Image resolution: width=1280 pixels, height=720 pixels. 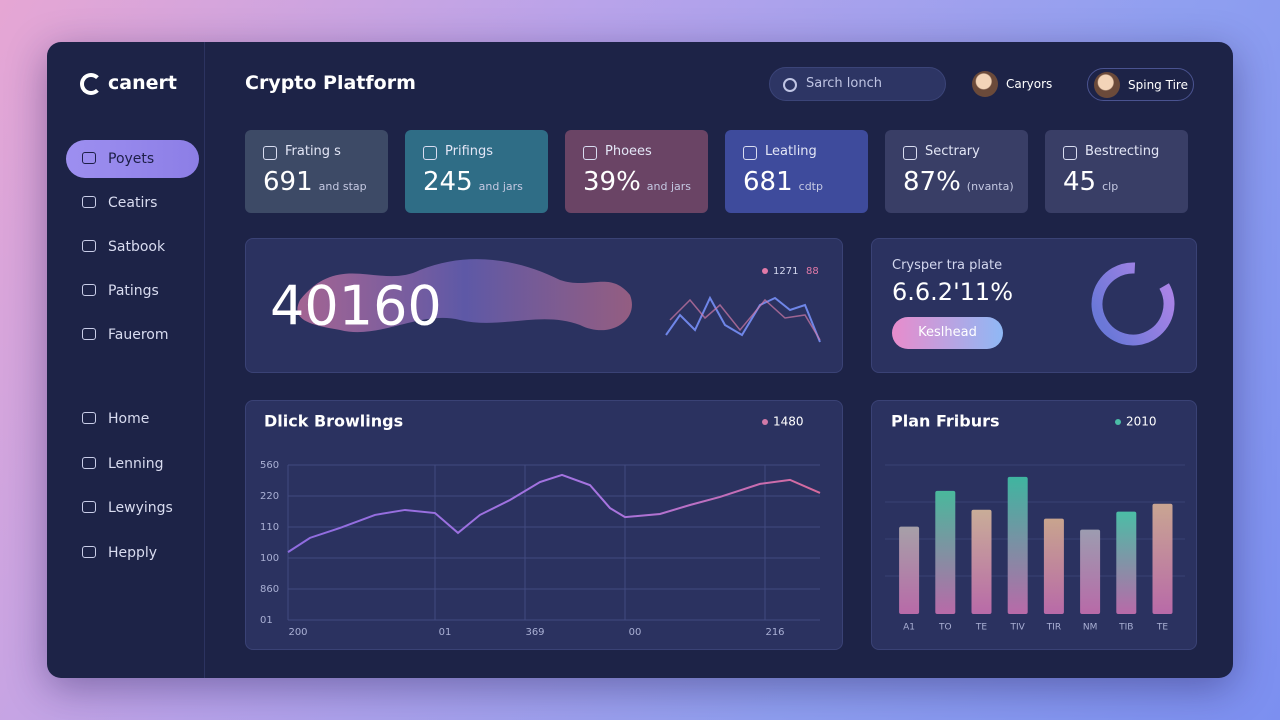 What do you see at coordinates (932, 182) in the screenshot?
I see `stat-value: 87%` at bounding box center [932, 182].